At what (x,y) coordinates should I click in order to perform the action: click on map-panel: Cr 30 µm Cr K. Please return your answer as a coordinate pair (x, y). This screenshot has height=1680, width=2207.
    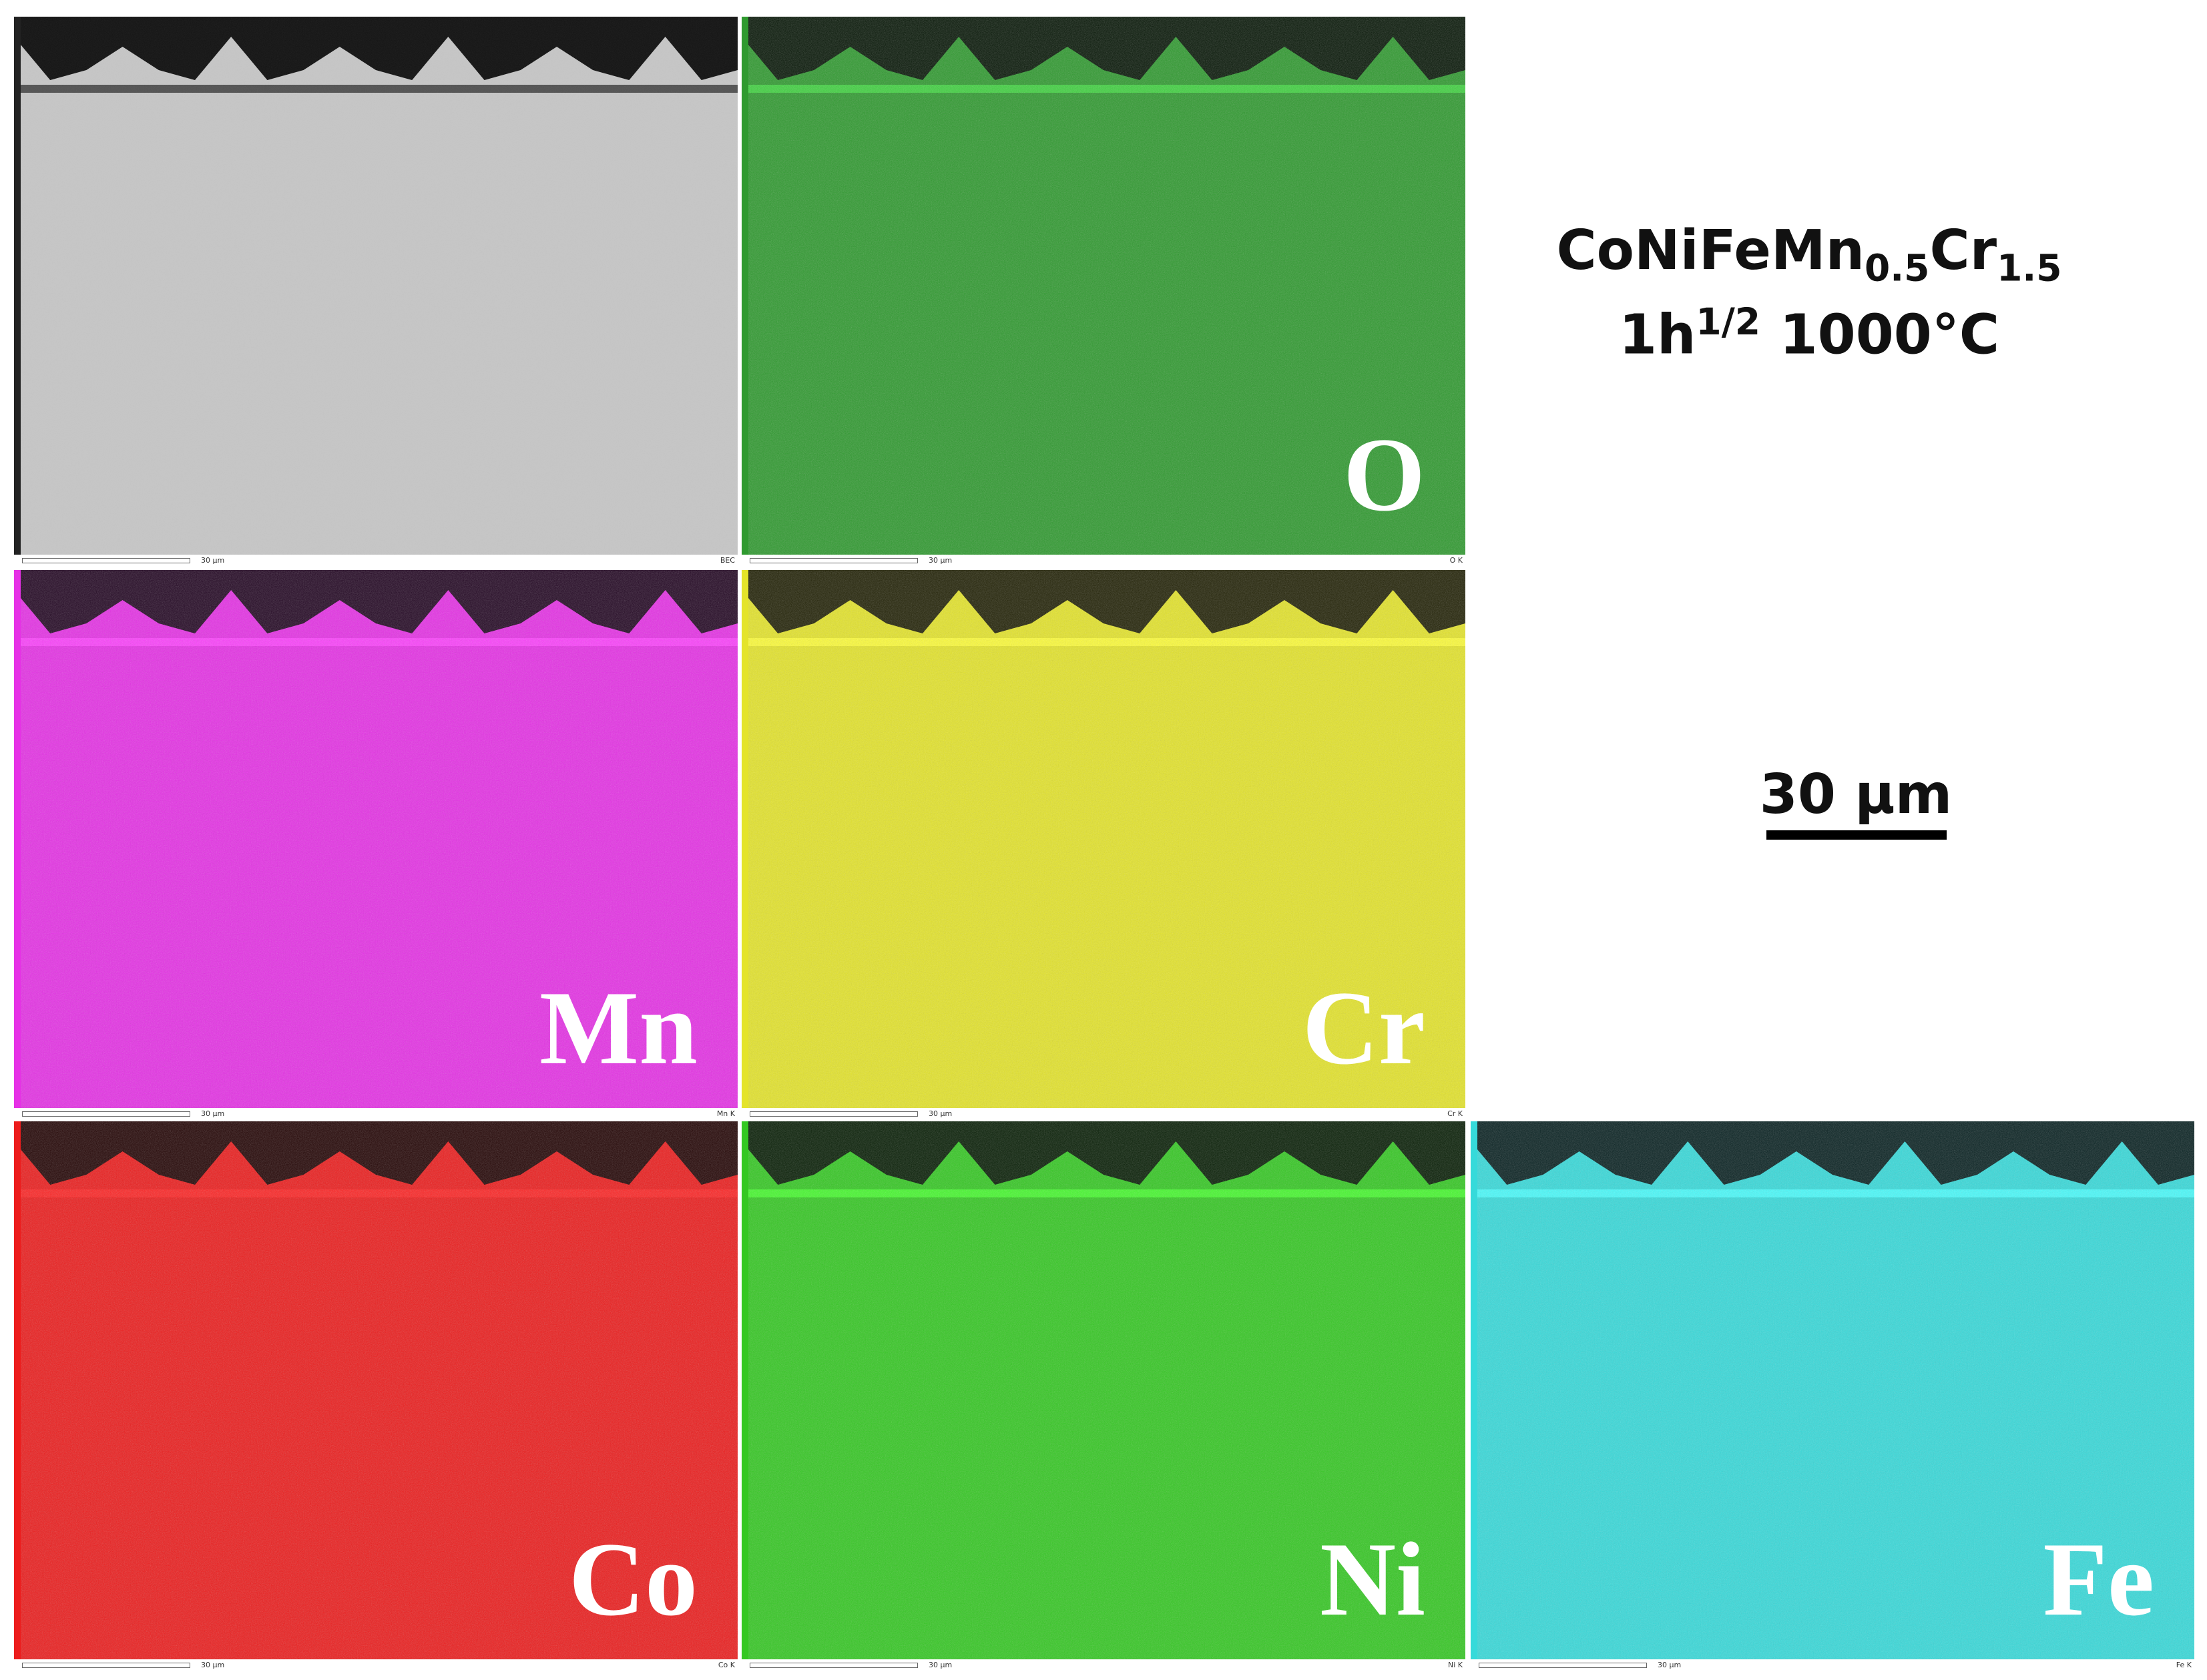
    Looking at the image, I should click on (1103, 845).